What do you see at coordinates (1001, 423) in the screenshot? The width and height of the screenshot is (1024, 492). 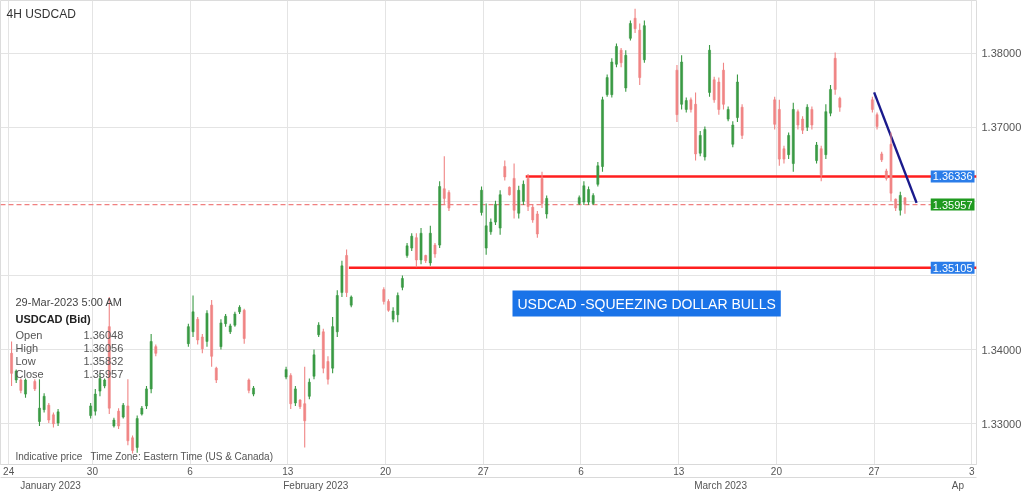 I see `y-tick-label: 1.33000` at bounding box center [1001, 423].